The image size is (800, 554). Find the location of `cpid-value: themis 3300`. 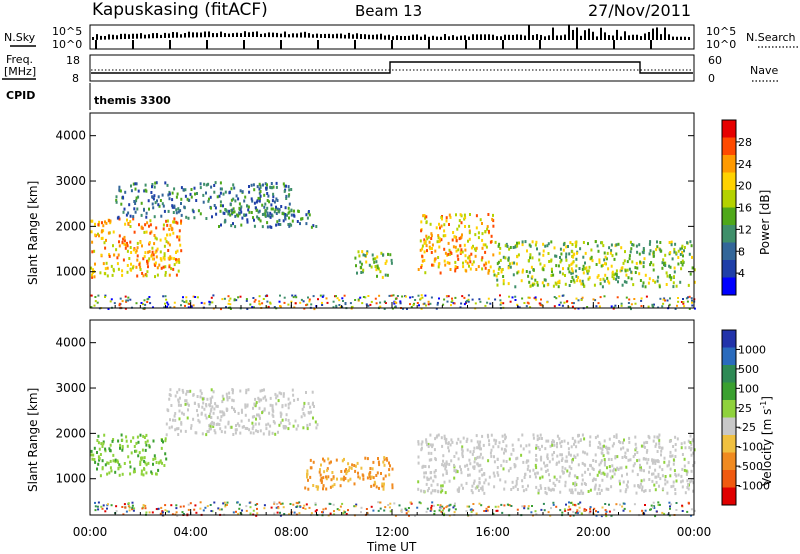

cpid-value: themis 3300 is located at coordinates (132, 100).